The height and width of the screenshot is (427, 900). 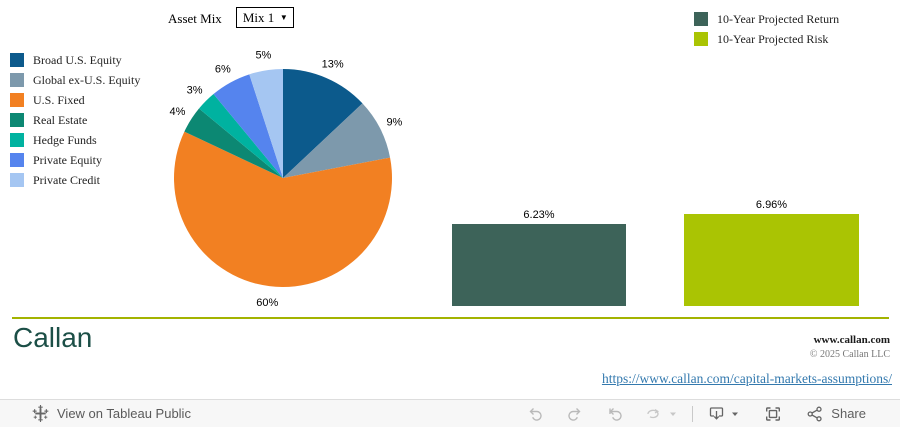 What do you see at coordinates (778, 18) in the screenshot?
I see `legend-label: 10-Year Projected Return` at bounding box center [778, 18].